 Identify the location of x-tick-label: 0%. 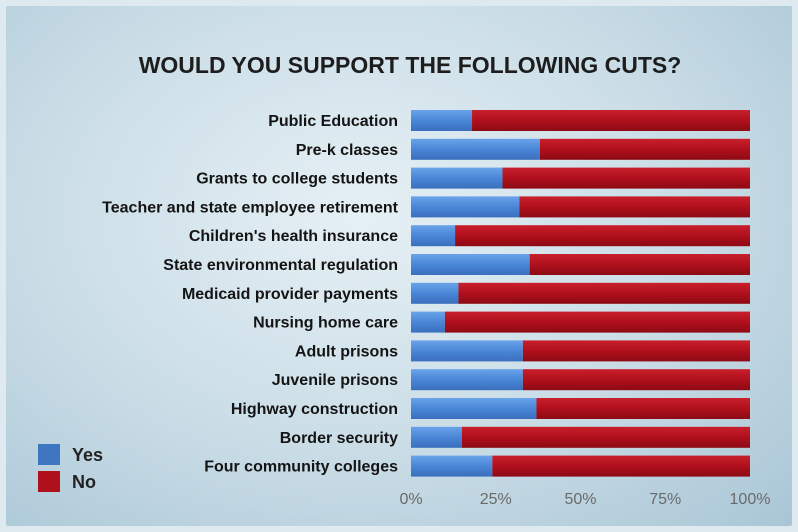
(410, 499).